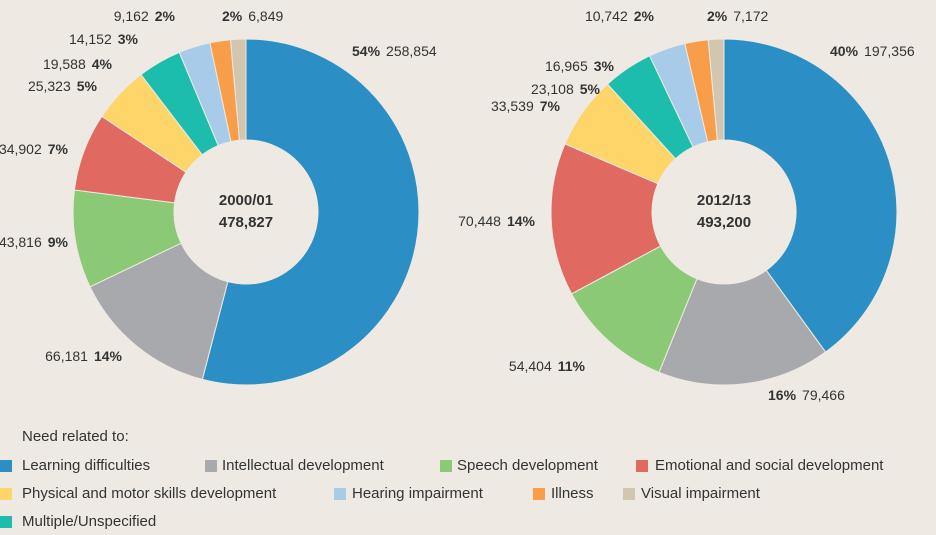 This screenshot has height=535, width=936. Describe the element at coordinates (66, 356) in the screenshot. I see `value-label: 66,181` at that location.